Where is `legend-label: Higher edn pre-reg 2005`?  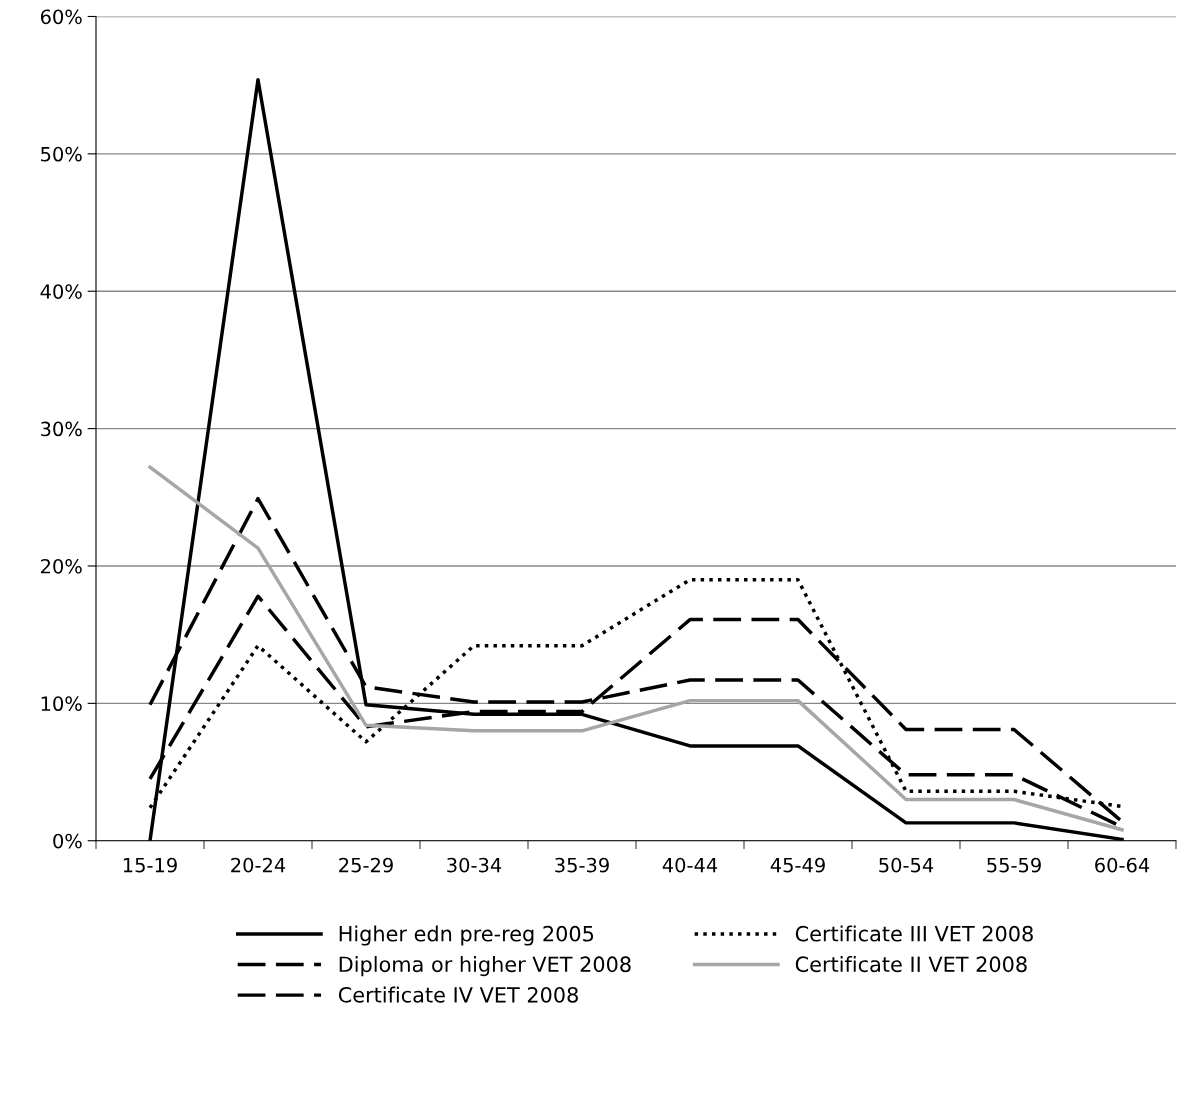
legend-label: Higher edn pre-reg 2005 is located at coordinates (466, 935).